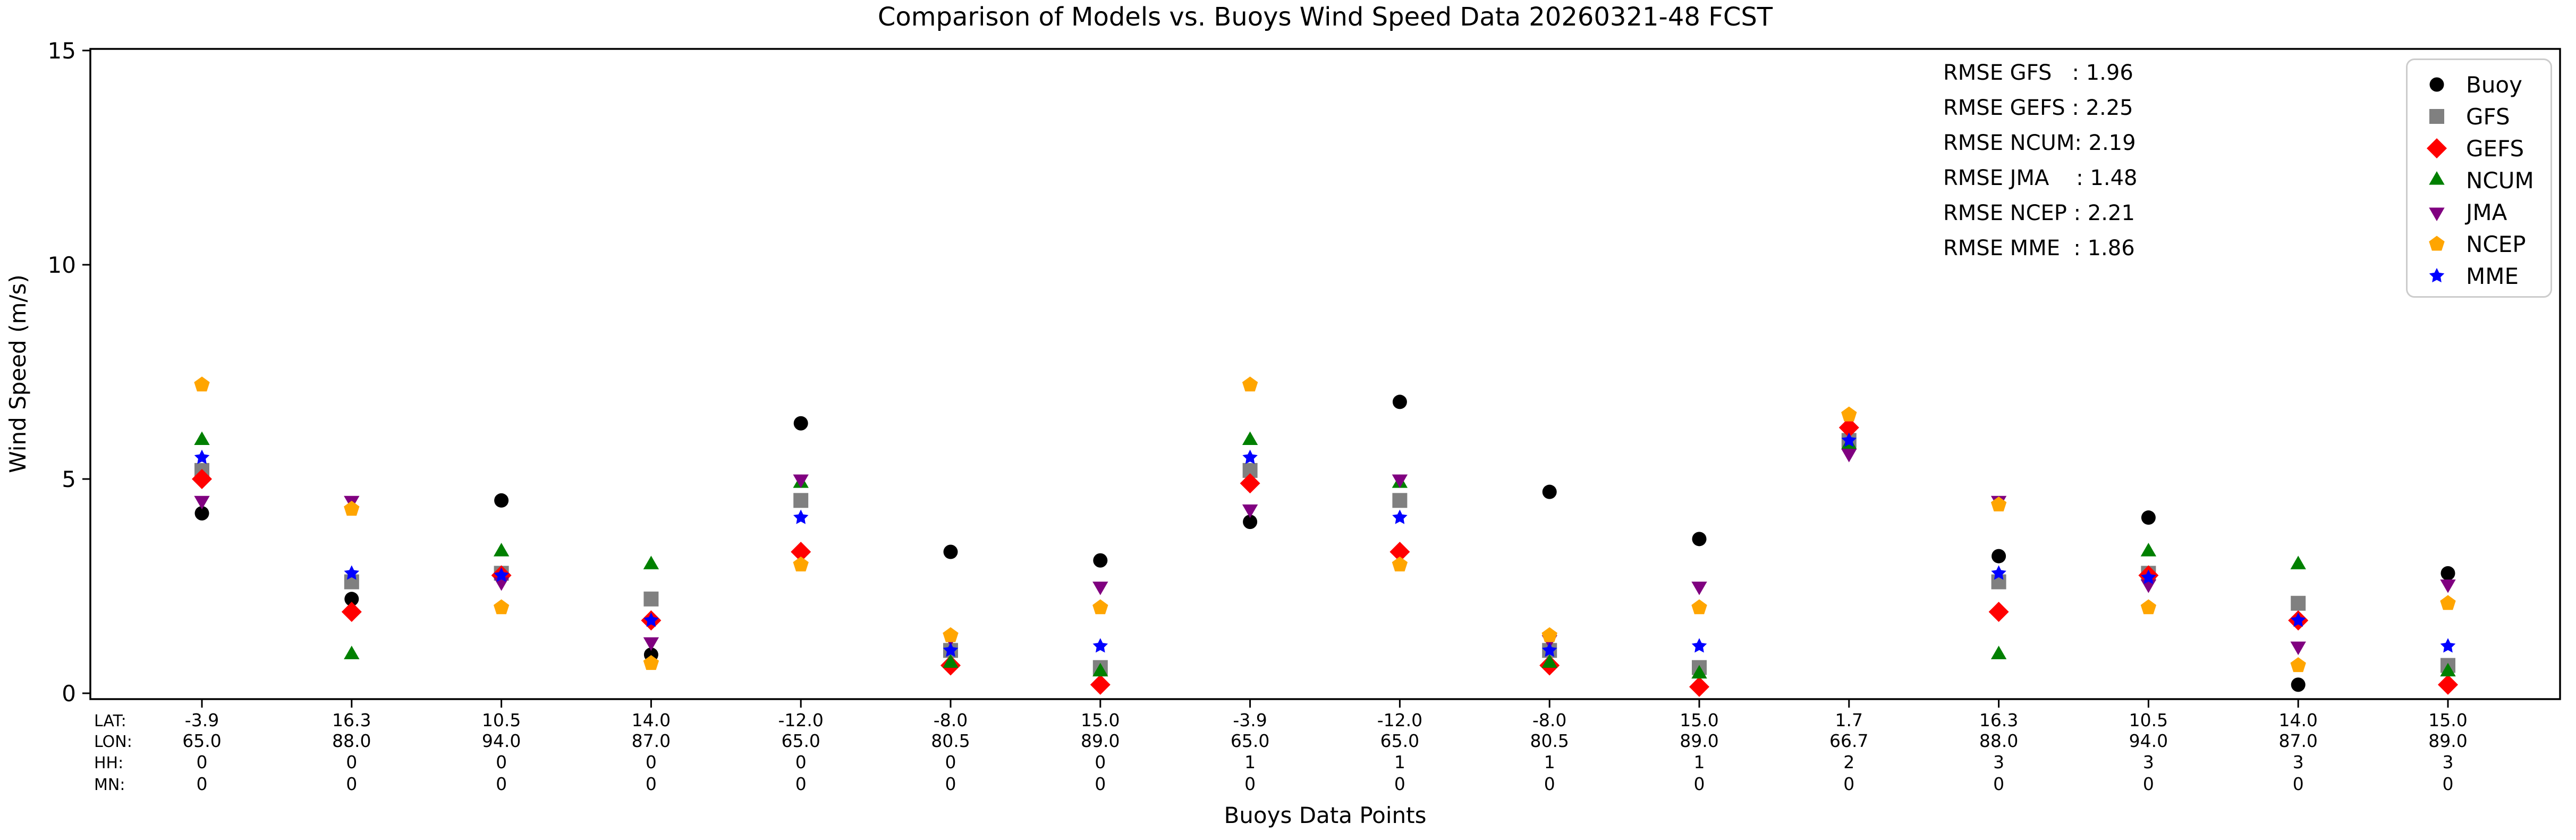 The image size is (2576, 840). I want to click on legend-item-gefs: GEFS, so click(2479, 148).